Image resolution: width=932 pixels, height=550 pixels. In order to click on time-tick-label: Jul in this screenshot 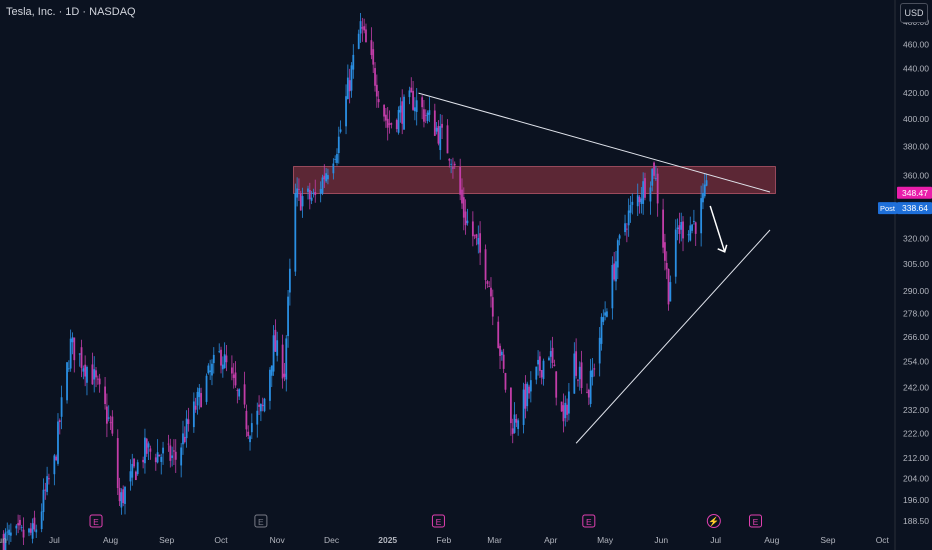, I will do `click(715, 540)`.